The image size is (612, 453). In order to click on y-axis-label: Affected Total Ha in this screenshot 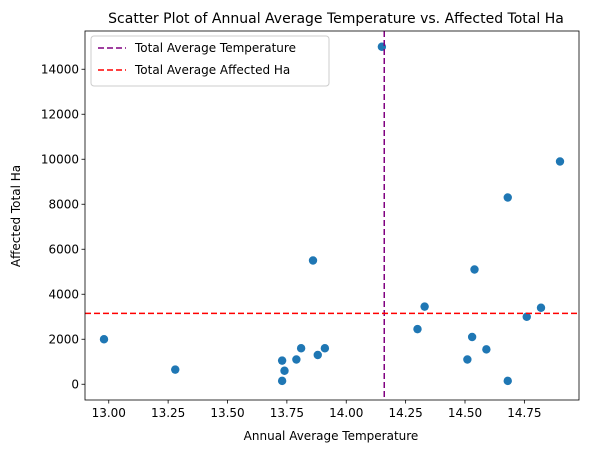, I will do `click(16, 216)`.